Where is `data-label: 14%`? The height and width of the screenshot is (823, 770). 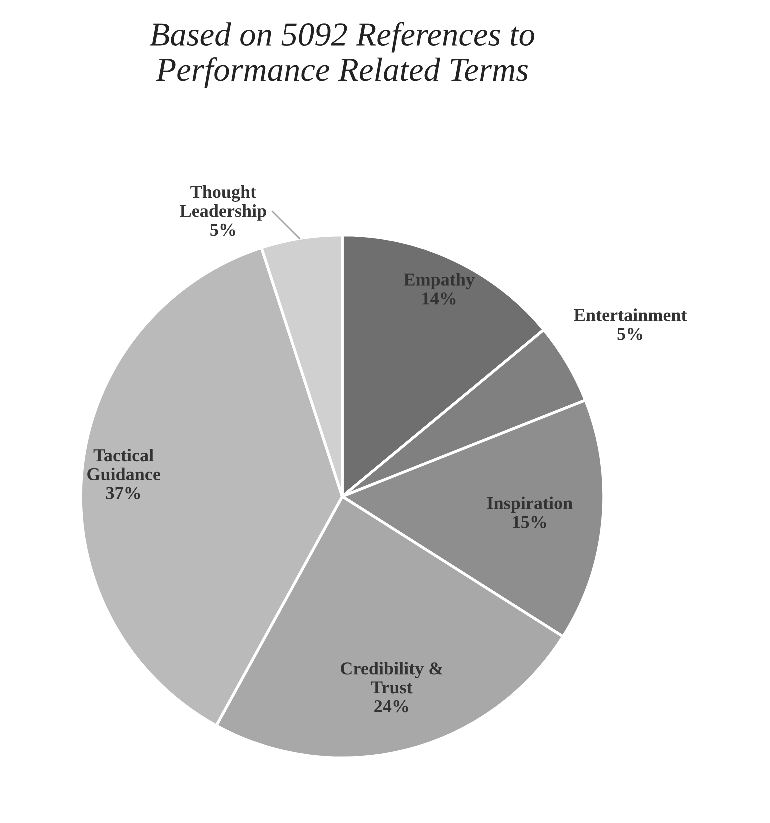 data-label: 14% is located at coordinates (439, 298).